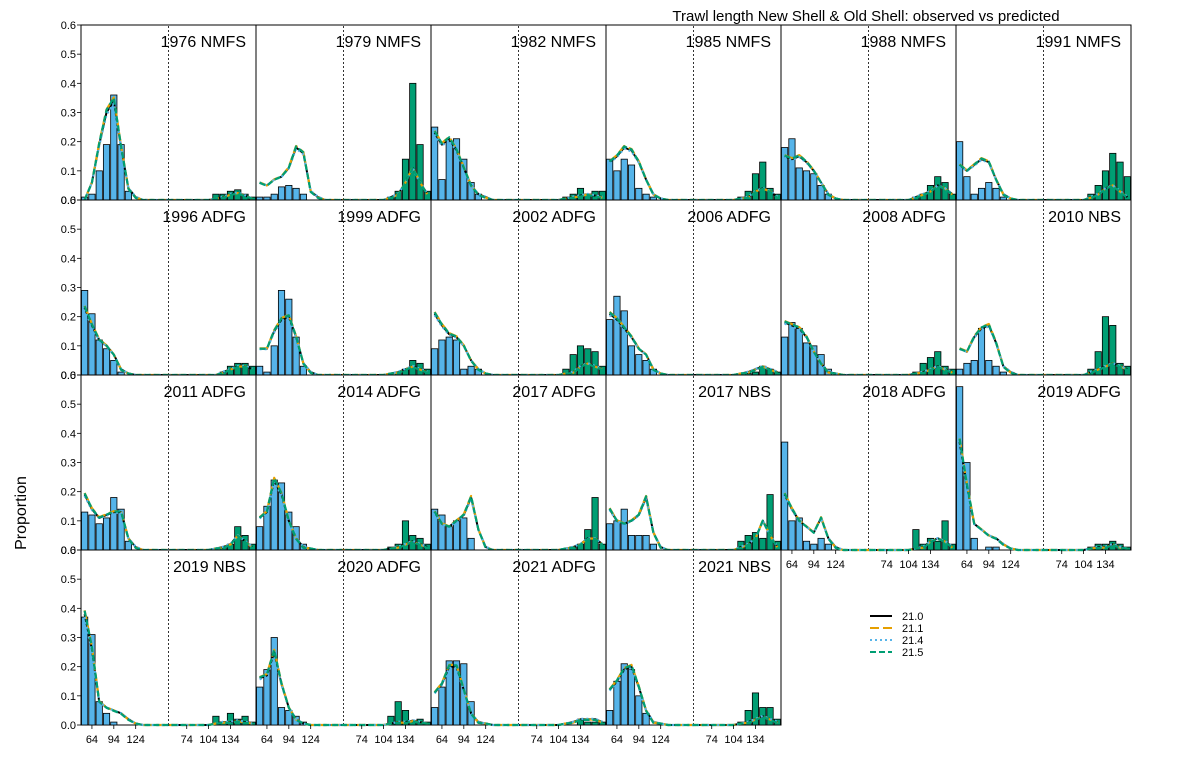 The width and height of the screenshot is (1185, 763). Describe the element at coordinates (554, 392) in the screenshot. I see `panel-label: 2017 ADFG` at that location.